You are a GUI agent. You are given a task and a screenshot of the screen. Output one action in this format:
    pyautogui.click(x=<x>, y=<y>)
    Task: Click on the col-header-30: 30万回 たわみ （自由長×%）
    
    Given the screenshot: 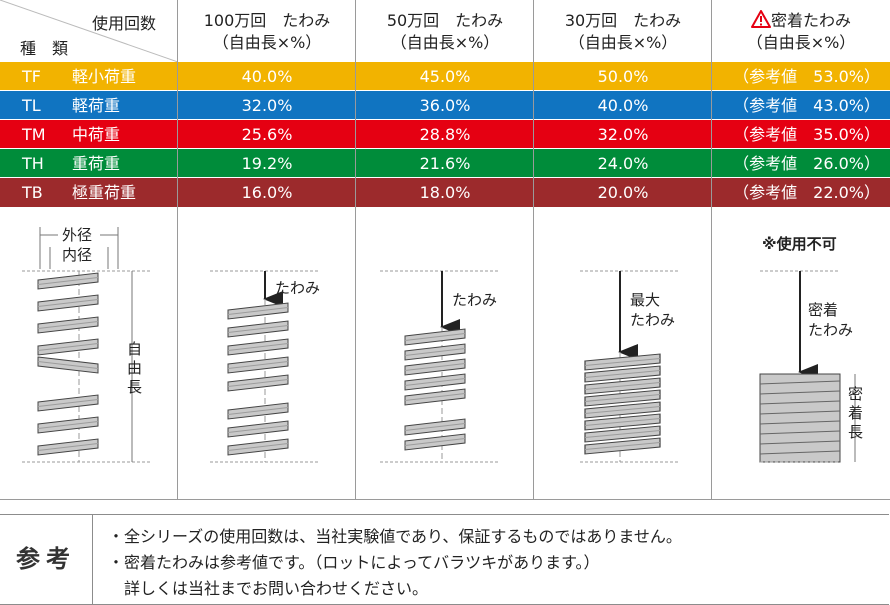 What is the action you would take?
    pyautogui.click(x=623, y=31)
    